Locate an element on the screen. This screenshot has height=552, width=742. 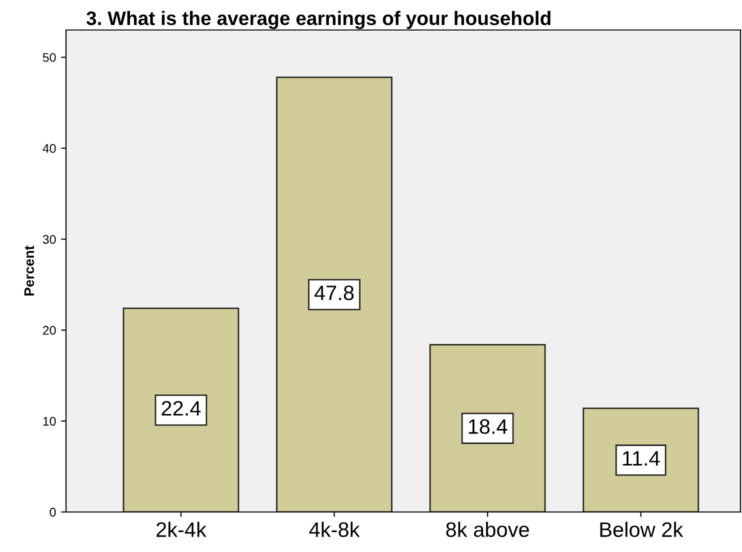
x-tick-label: 2k-4k is located at coordinates (181, 529).